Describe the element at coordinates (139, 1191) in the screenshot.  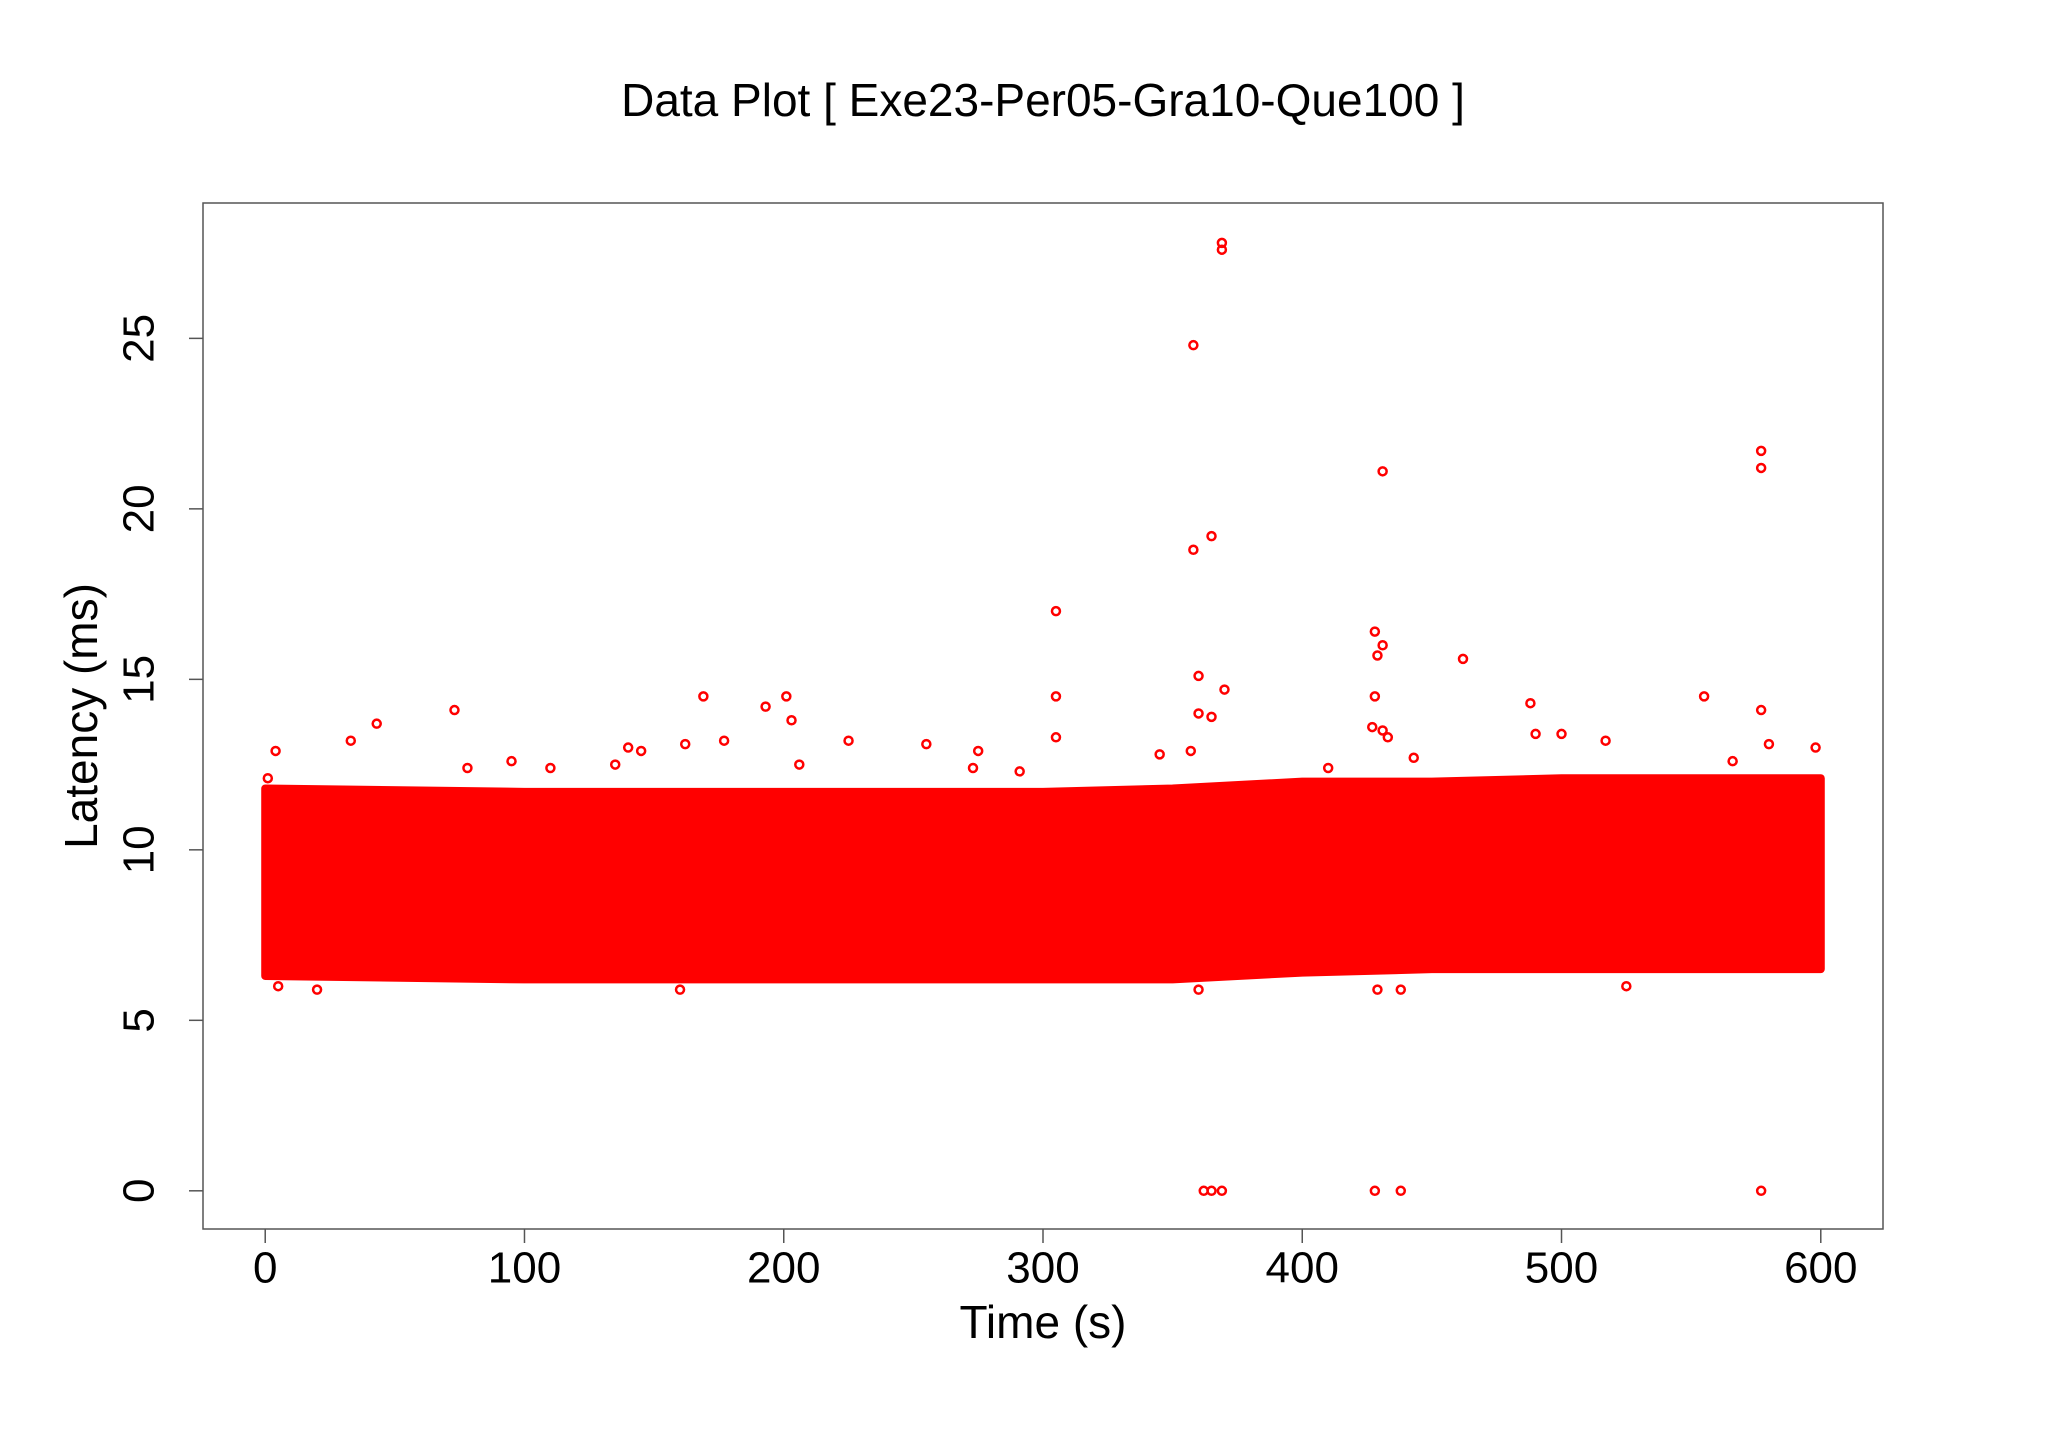
I see `y-tick-label: 0` at that location.